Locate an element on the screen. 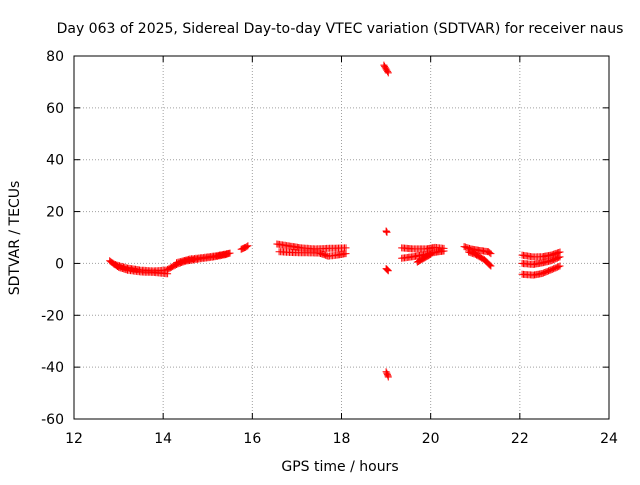 The width and height of the screenshot is (640, 485). y-axis-label: SDTVAR / TECUs is located at coordinates (15, 238).